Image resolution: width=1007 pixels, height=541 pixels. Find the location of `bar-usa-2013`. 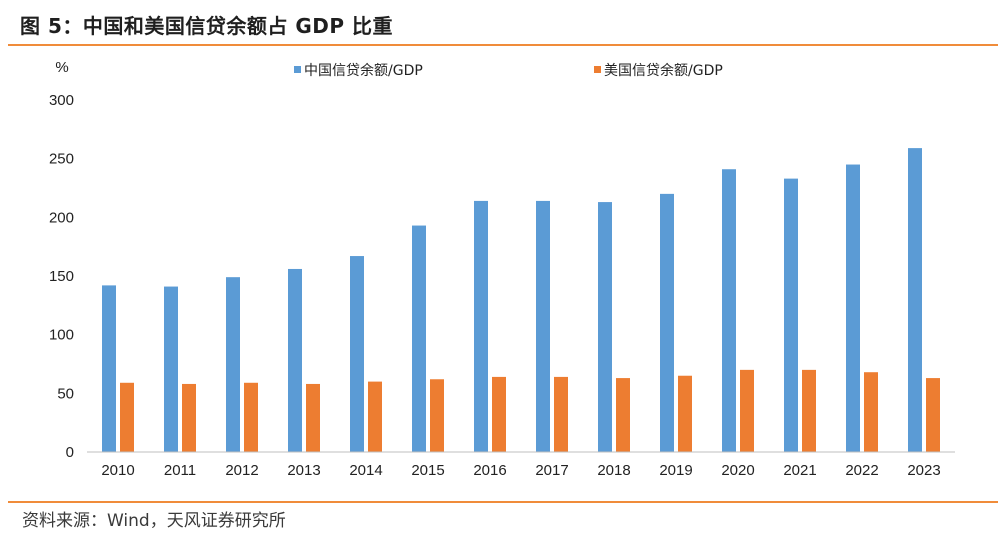

bar-usa-2013 is located at coordinates (313, 417).